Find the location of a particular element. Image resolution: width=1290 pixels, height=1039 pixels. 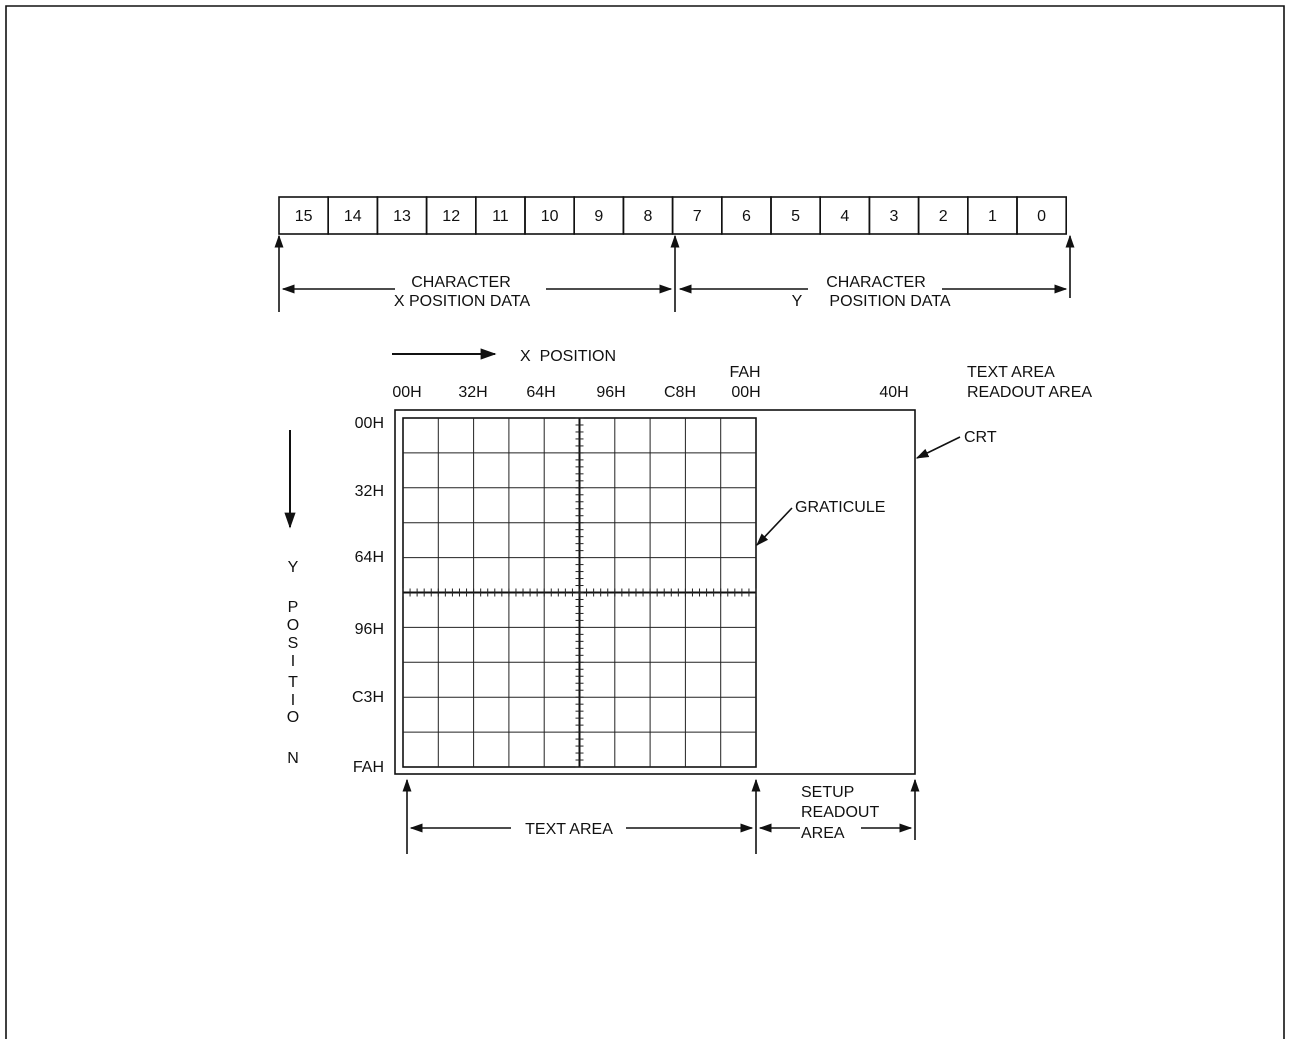

bit-label: 9 is located at coordinates (598, 216).